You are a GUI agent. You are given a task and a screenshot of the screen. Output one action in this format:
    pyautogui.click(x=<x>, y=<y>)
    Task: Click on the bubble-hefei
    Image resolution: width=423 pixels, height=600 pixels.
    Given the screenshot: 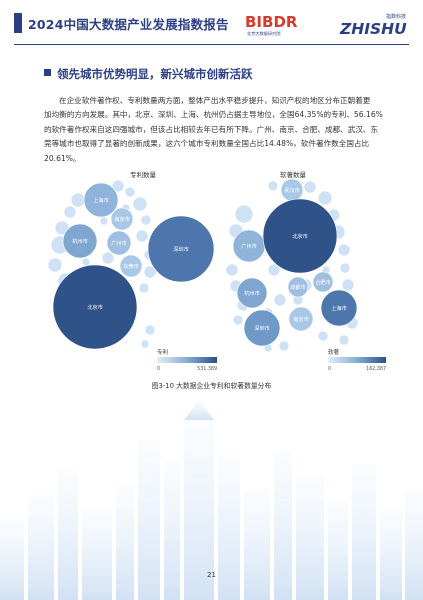 What is the action you would take?
    pyautogui.click(x=323, y=282)
    